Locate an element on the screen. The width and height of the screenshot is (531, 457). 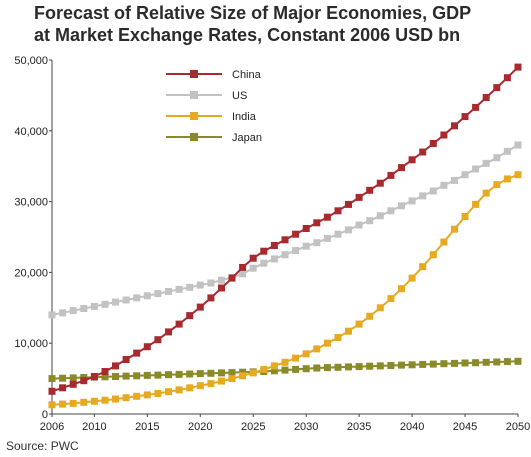
x-tick-label: 2025 is located at coordinates (253, 427).